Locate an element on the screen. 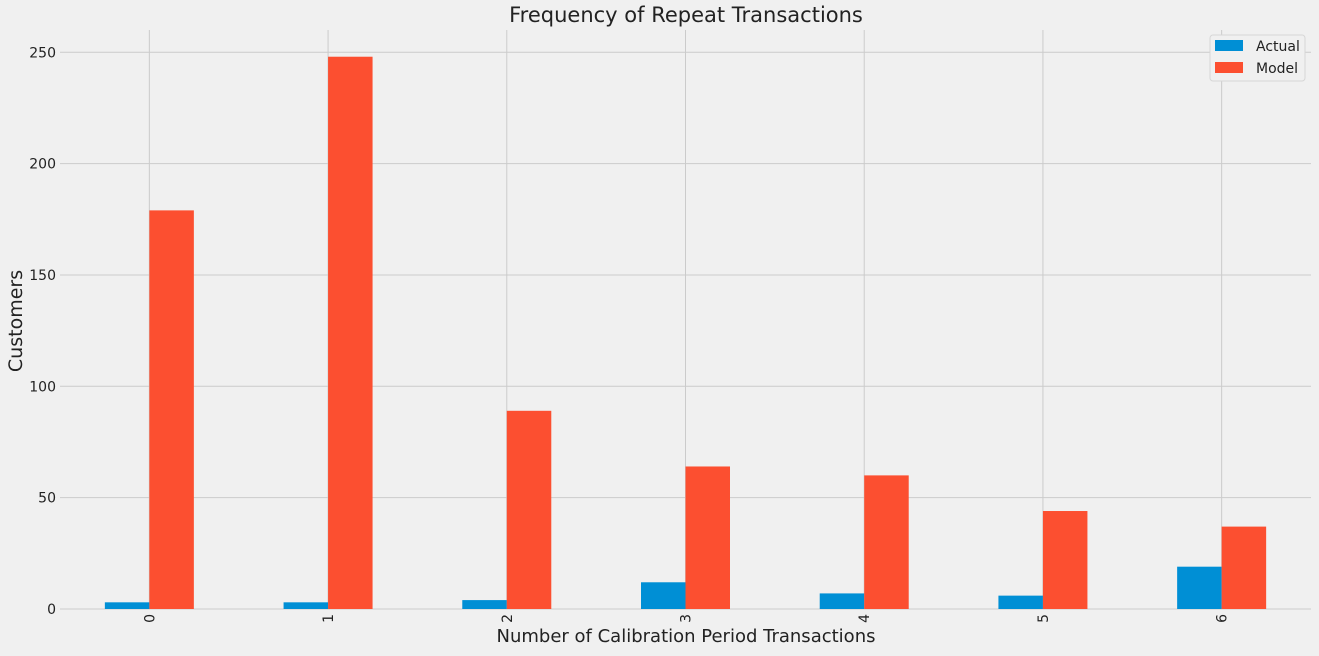  x-tick-label: 5 is located at coordinates (1044, 618).